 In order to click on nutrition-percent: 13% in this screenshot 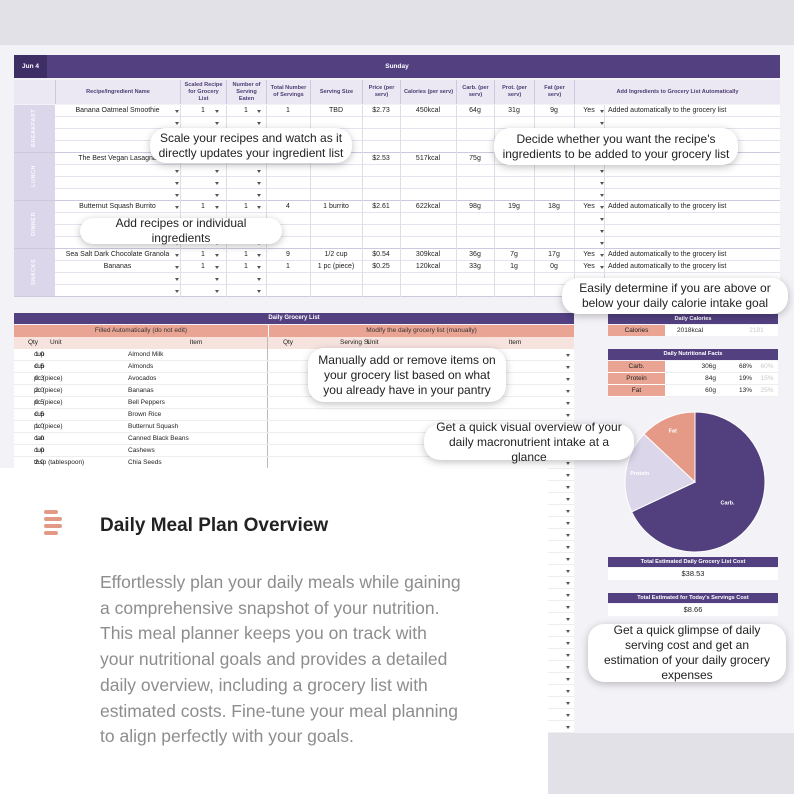, I will do `click(739, 391)`.